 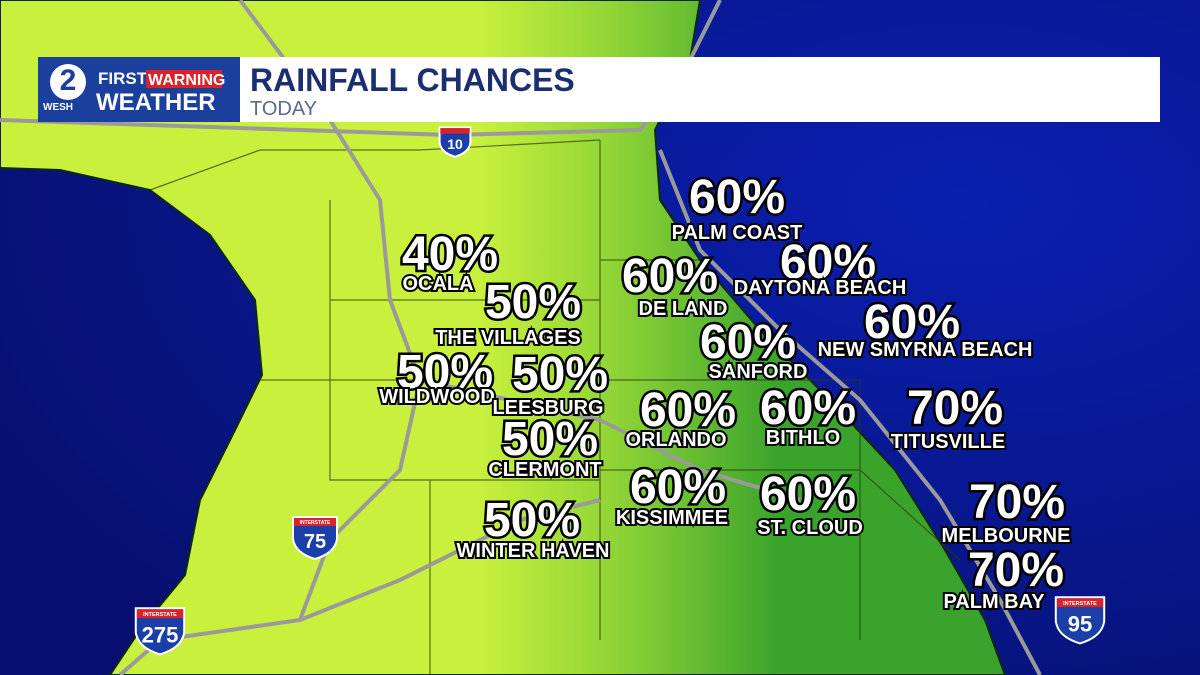 I want to click on city-name: WINTER HAVEN, so click(x=533, y=551).